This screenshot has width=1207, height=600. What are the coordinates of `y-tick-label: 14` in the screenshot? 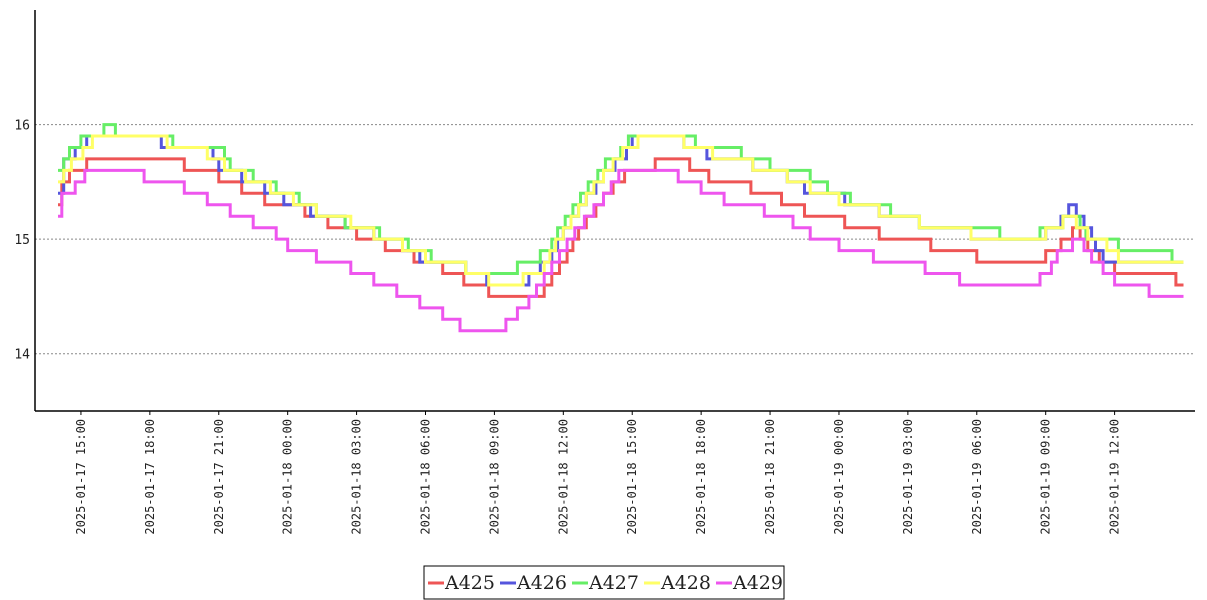 It's located at (22, 355).